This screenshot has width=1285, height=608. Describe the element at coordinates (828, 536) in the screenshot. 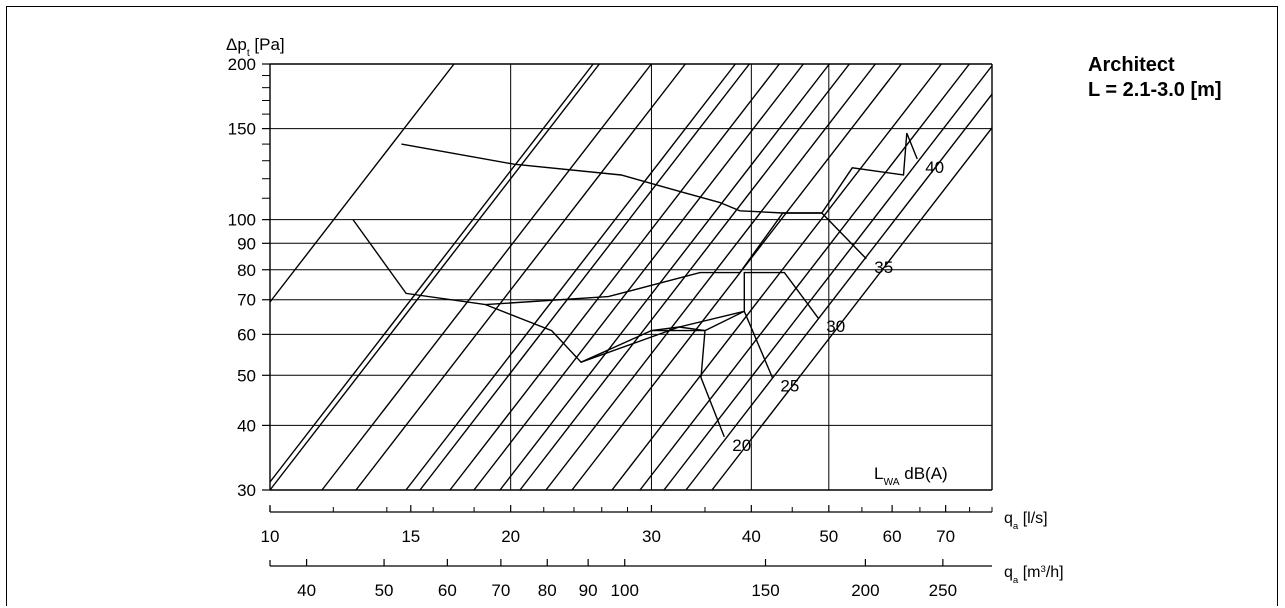

I see `x-ls-tick-label: 50` at that location.